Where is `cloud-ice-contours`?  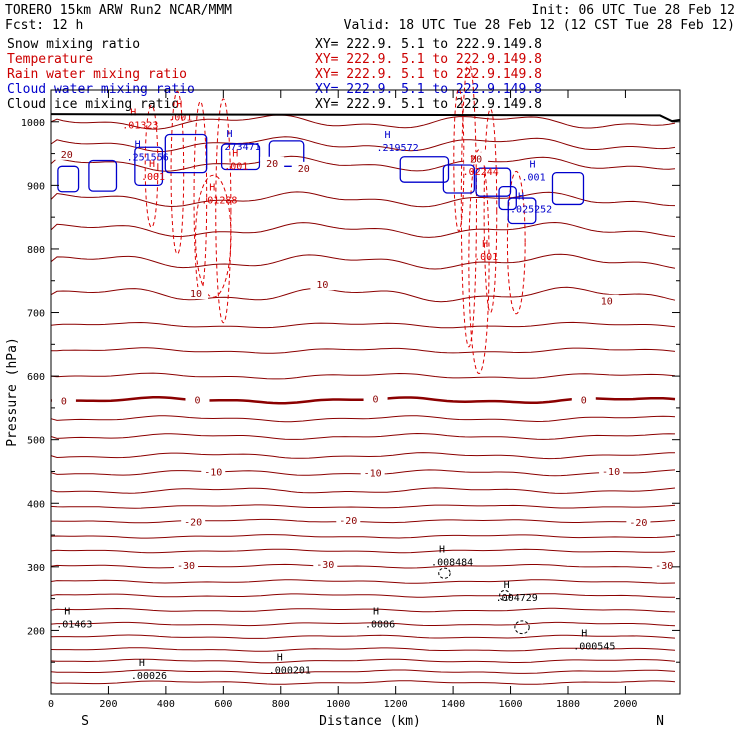
cloud-ice-contours is located at coordinates (484, 601).